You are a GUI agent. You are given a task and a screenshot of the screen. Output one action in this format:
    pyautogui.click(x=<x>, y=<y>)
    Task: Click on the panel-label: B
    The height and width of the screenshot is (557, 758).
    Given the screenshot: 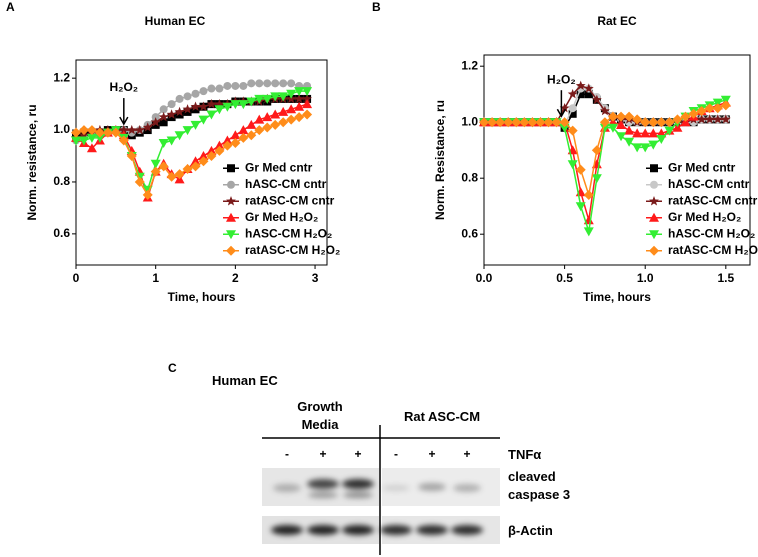 What is the action you would take?
    pyautogui.click(x=376, y=7)
    